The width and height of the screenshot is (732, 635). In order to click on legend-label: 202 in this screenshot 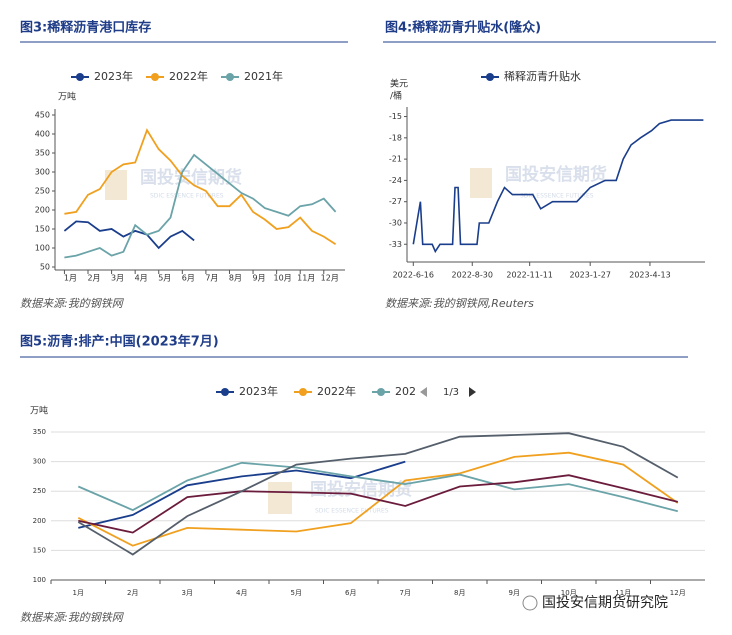, I will do `click(405, 391)`.